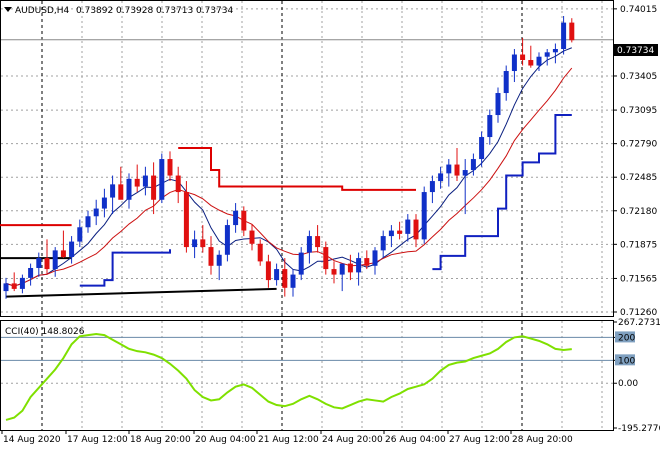 The width and height of the screenshot is (660, 450). Describe the element at coordinates (174, 11) in the screenshot. I see `low-value: 0.73713` at that location.